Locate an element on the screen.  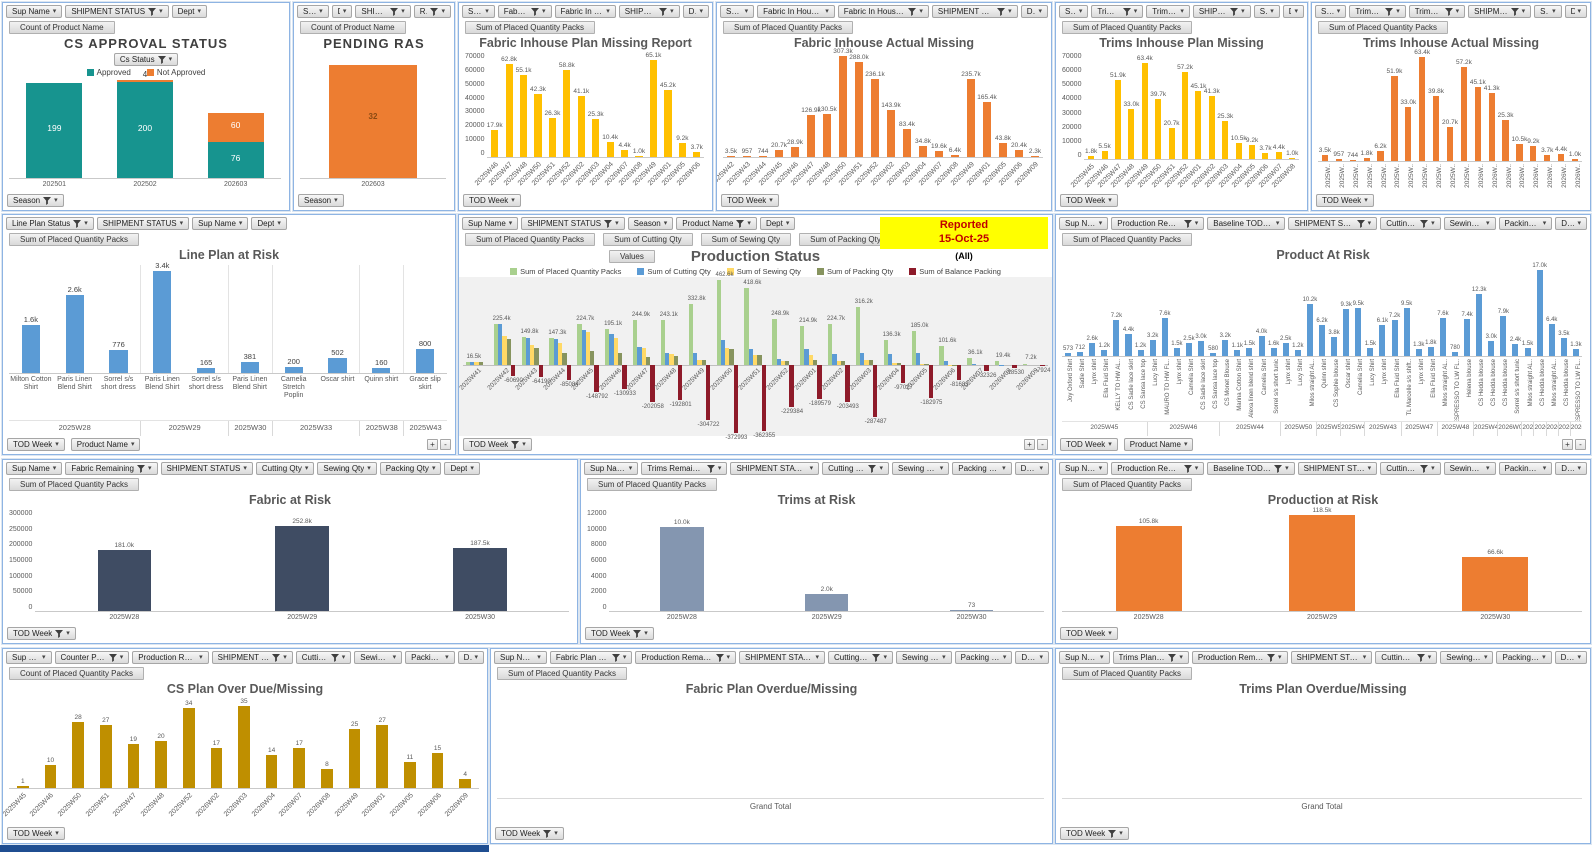
collapse-button: - is located at coordinates (445, 444).